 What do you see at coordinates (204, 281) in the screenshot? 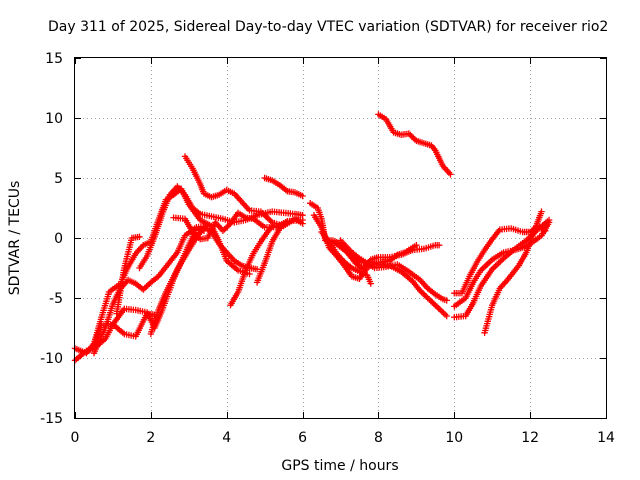
I see `series-sat-g` at bounding box center [204, 281].